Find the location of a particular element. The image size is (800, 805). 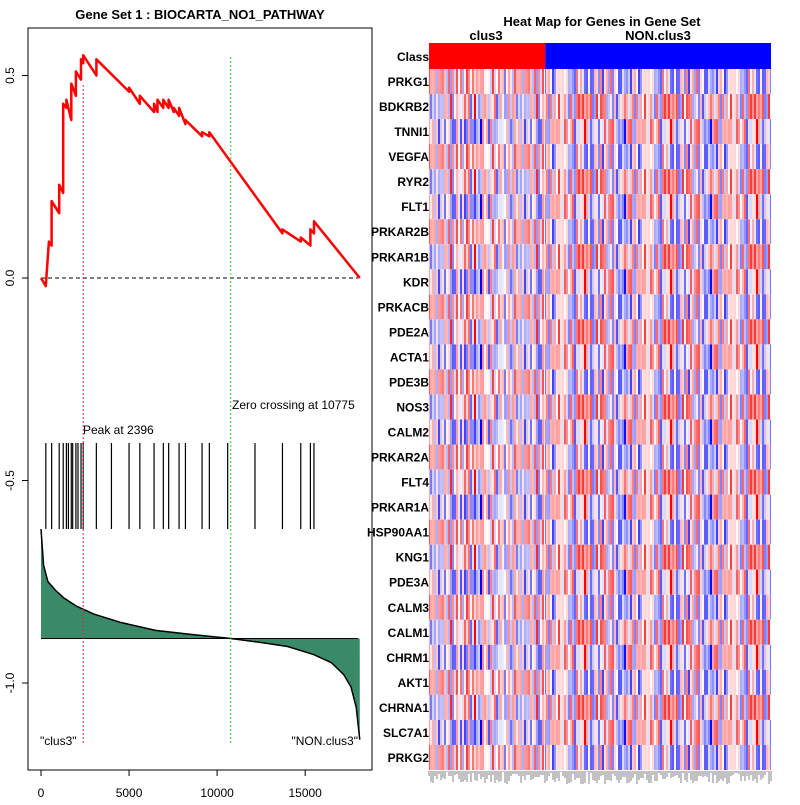

heatmap-row-pde2a-nonclus3 is located at coordinates (658, 332).